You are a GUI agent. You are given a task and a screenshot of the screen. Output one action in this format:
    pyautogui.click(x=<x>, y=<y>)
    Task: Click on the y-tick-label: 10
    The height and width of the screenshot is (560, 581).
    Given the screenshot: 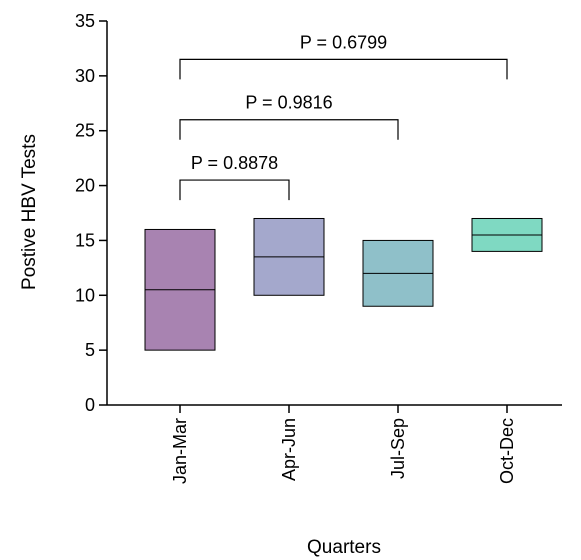 What is the action you would take?
    pyautogui.click(x=85, y=295)
    